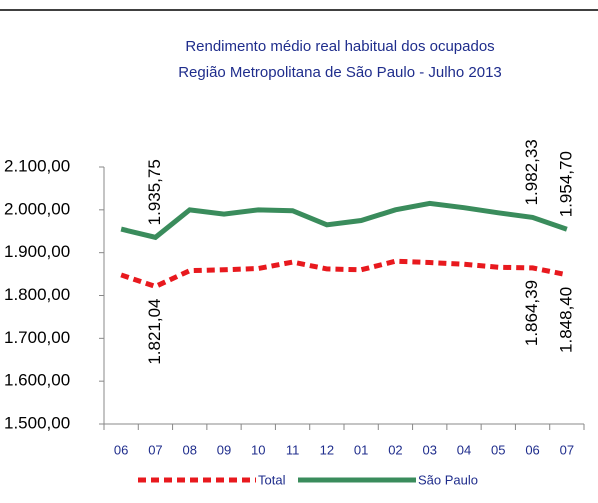  I want to click on legend-label: Total, so click(272, 479).